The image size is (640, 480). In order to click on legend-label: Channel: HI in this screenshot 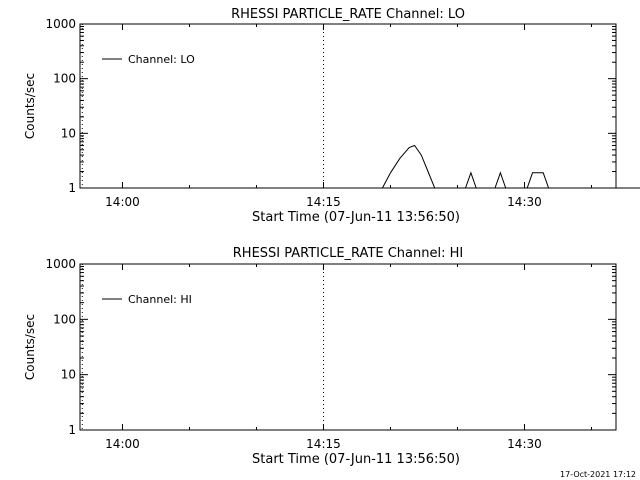, I will do `click(160, 299)`.